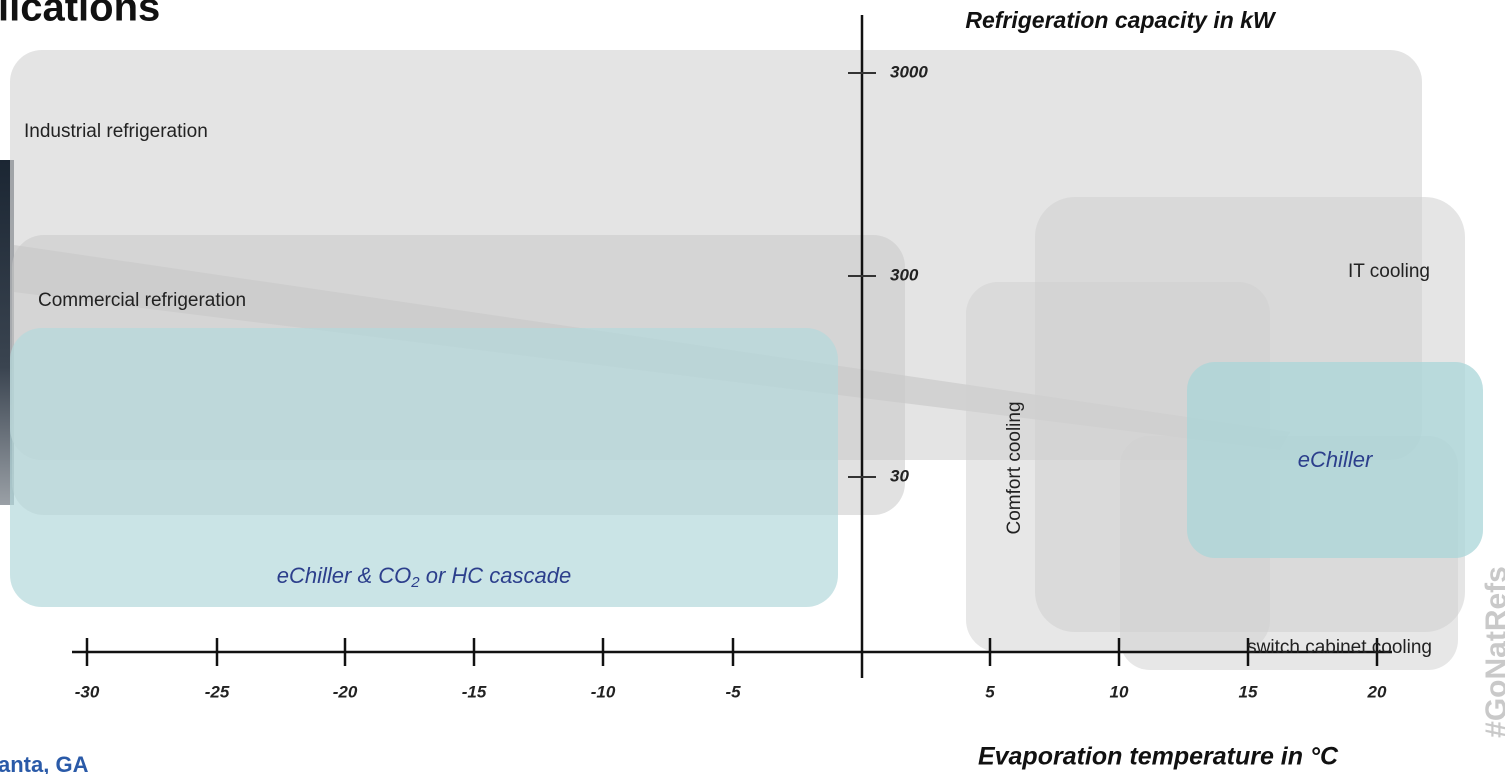 Image resolution: width=1505 pixels, height=774 pixels. I want to click on x-axis-label: Evaporation temperature in °C, so click(1158, 757).